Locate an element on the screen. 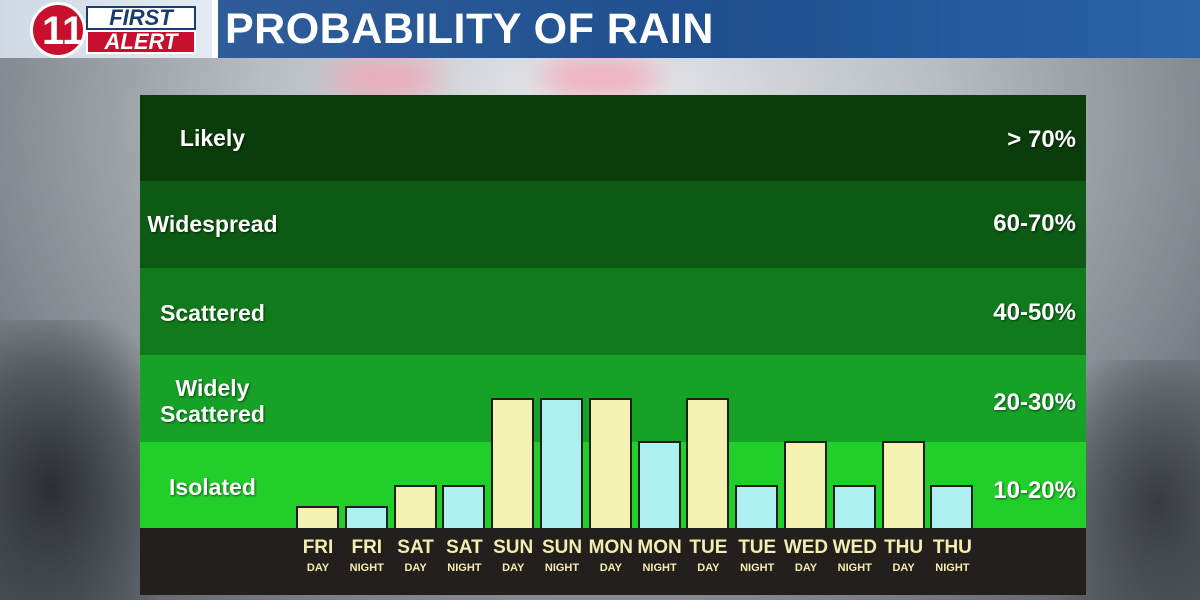 Image resolution: width=1200 pixels, height=600 pixels. band-label-widely-line2: Scattered is located at coordinates (212, 414).